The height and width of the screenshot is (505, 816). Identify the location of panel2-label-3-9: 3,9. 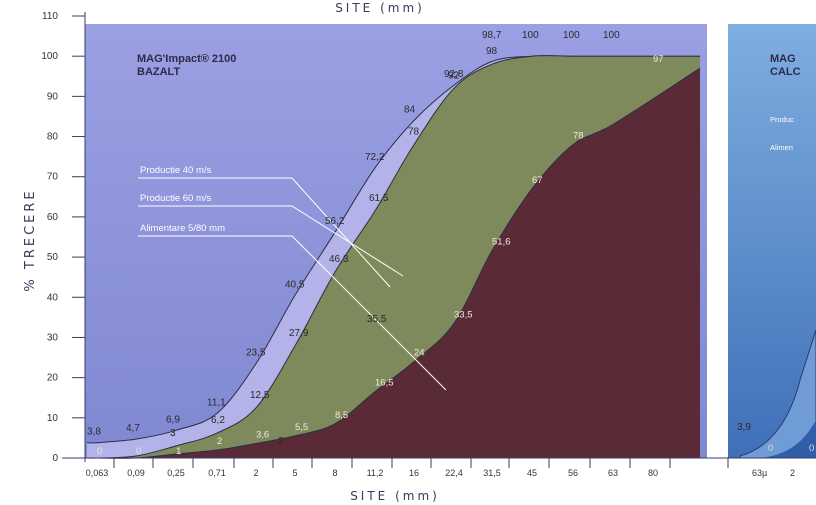
(744, 427).